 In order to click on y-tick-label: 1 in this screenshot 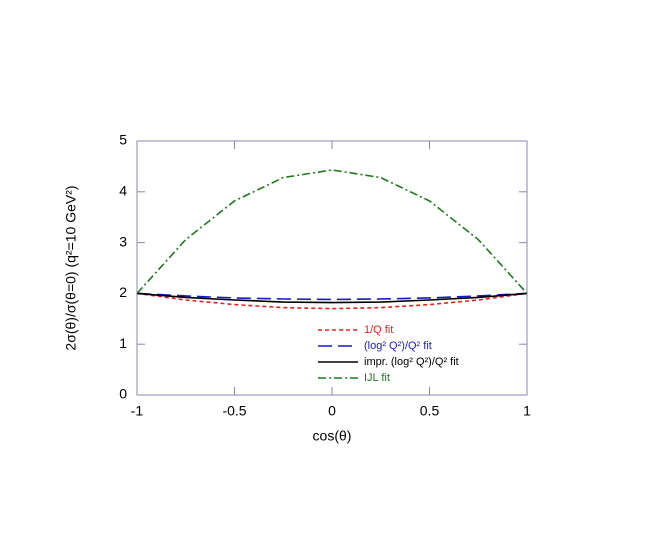, I will do `click(123, 343)`.